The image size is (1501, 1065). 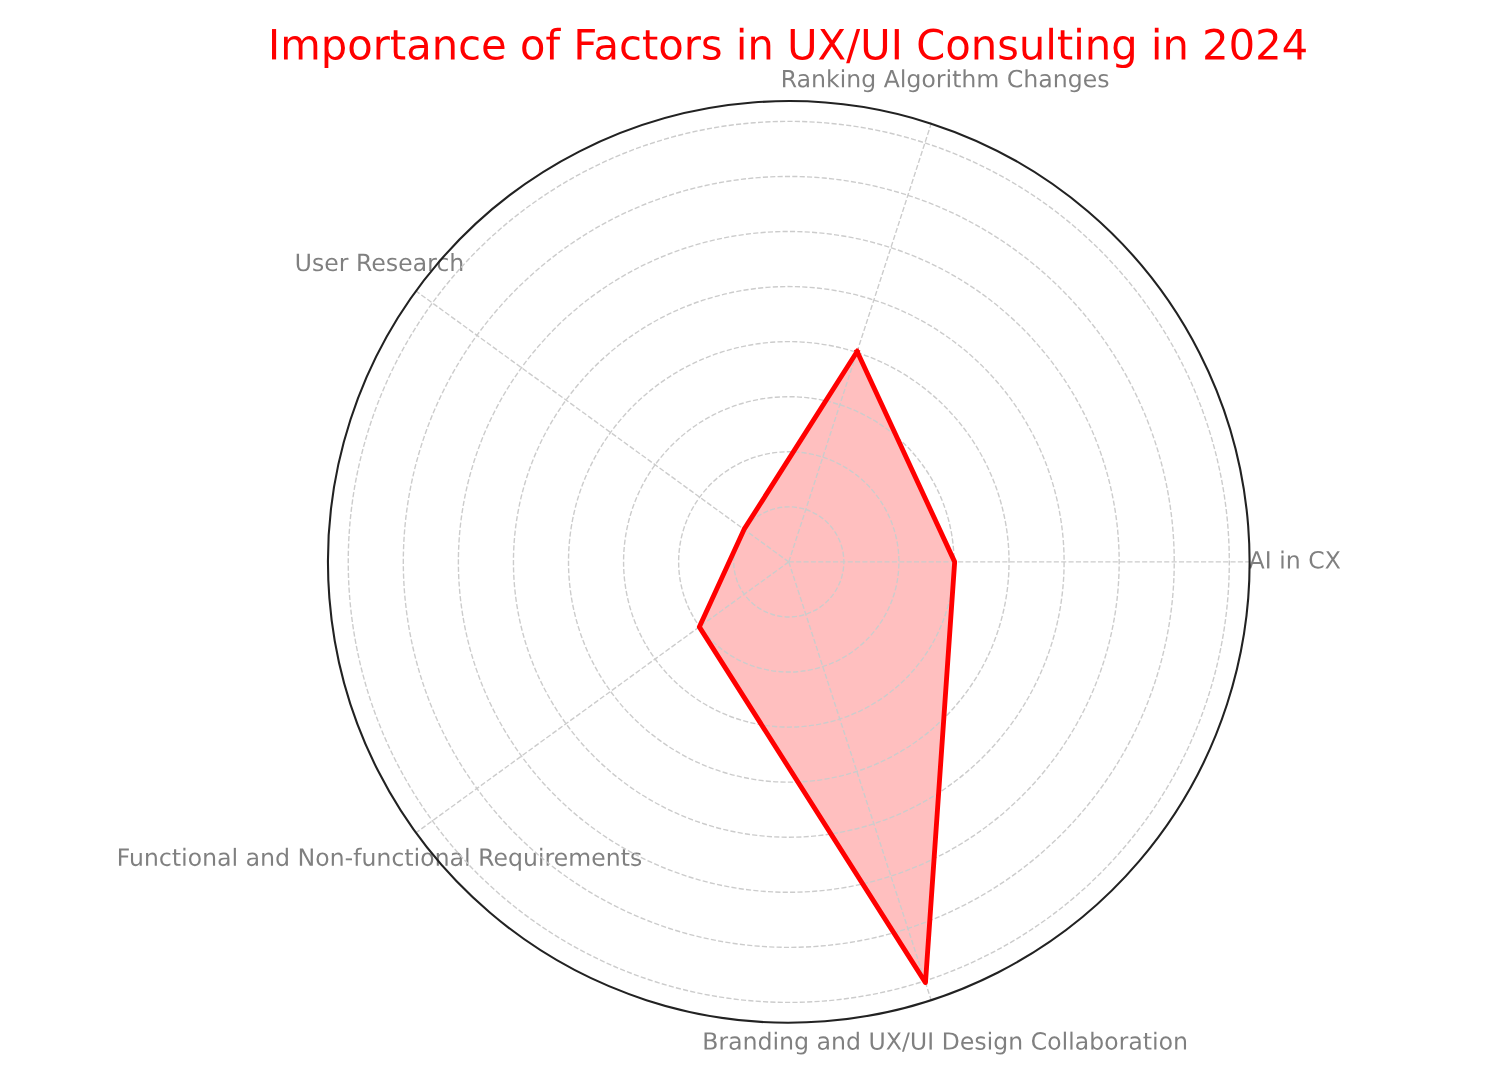 I want to click on chart-title: Importance of Factors in UX/UI Consulting in 2024, so click(x=789, y=48).